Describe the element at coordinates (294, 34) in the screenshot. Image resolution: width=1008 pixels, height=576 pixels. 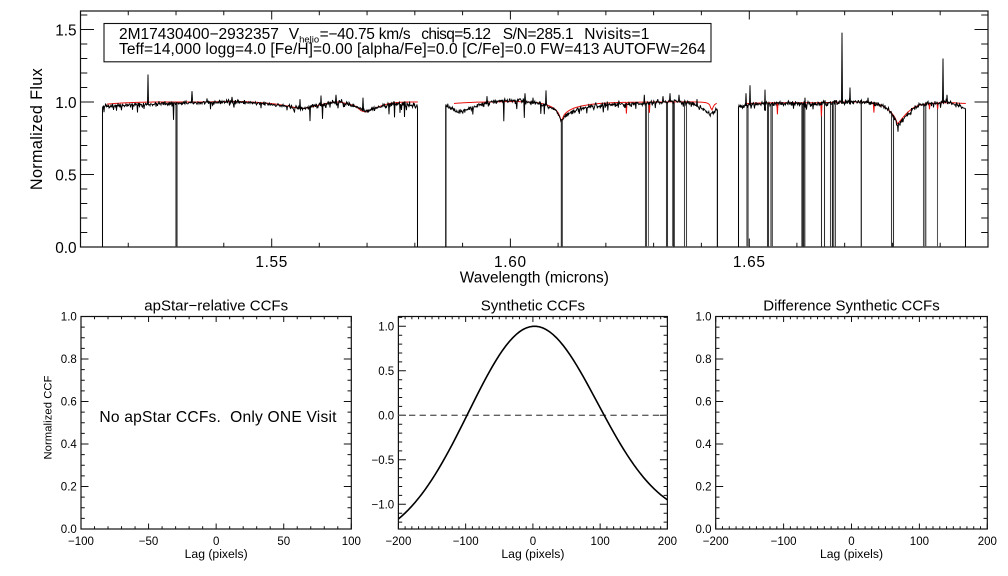
I see `svg-text: V` at that location.